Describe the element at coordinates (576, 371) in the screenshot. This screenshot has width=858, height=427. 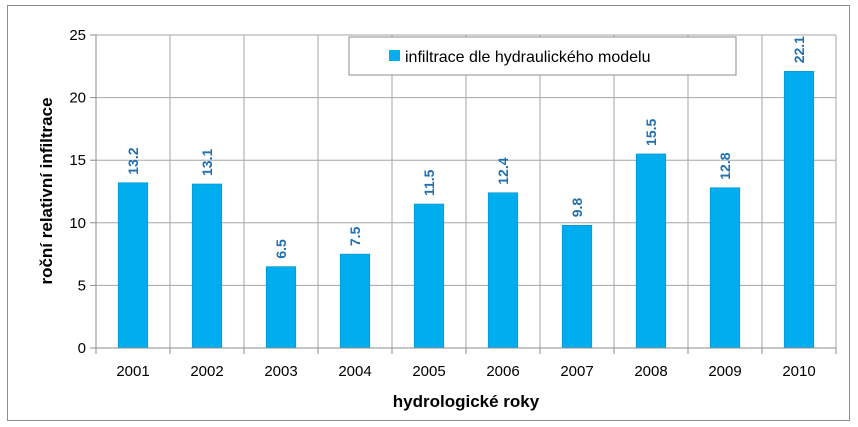
I see `x-tick-label: 2007` at that location.